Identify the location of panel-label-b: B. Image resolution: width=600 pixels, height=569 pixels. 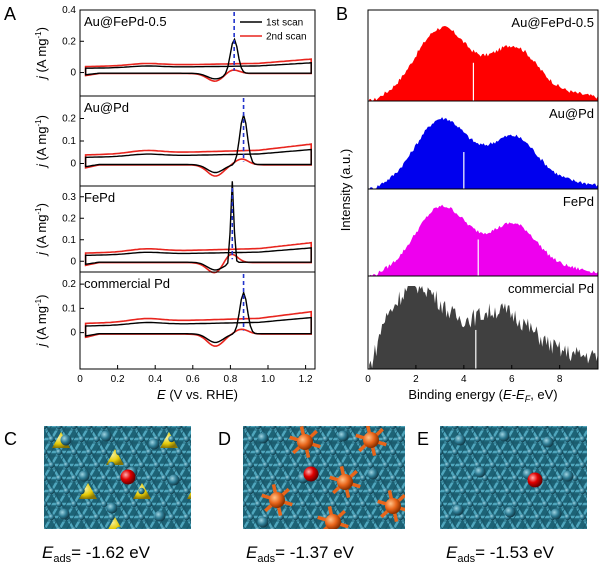
(342, 14).